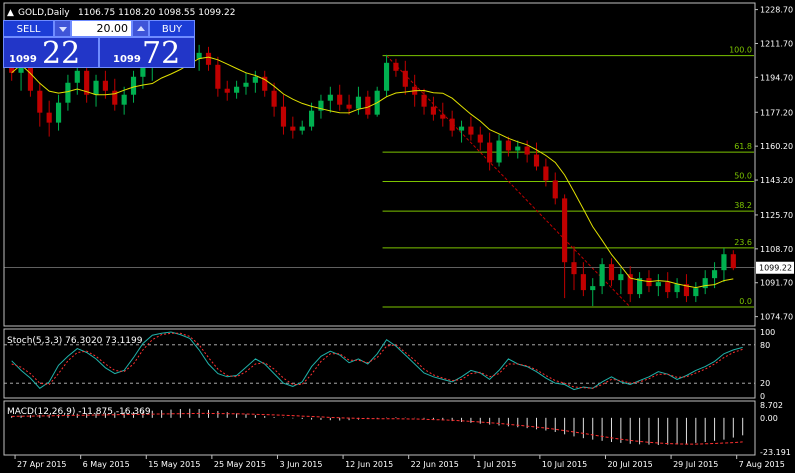 The width and height of the screenshot is (795, 473). What do you see at coordinates (776, 180) in the screenshot?
I see `price-tick-label: 1143.20` at bounding box center [776, 180].